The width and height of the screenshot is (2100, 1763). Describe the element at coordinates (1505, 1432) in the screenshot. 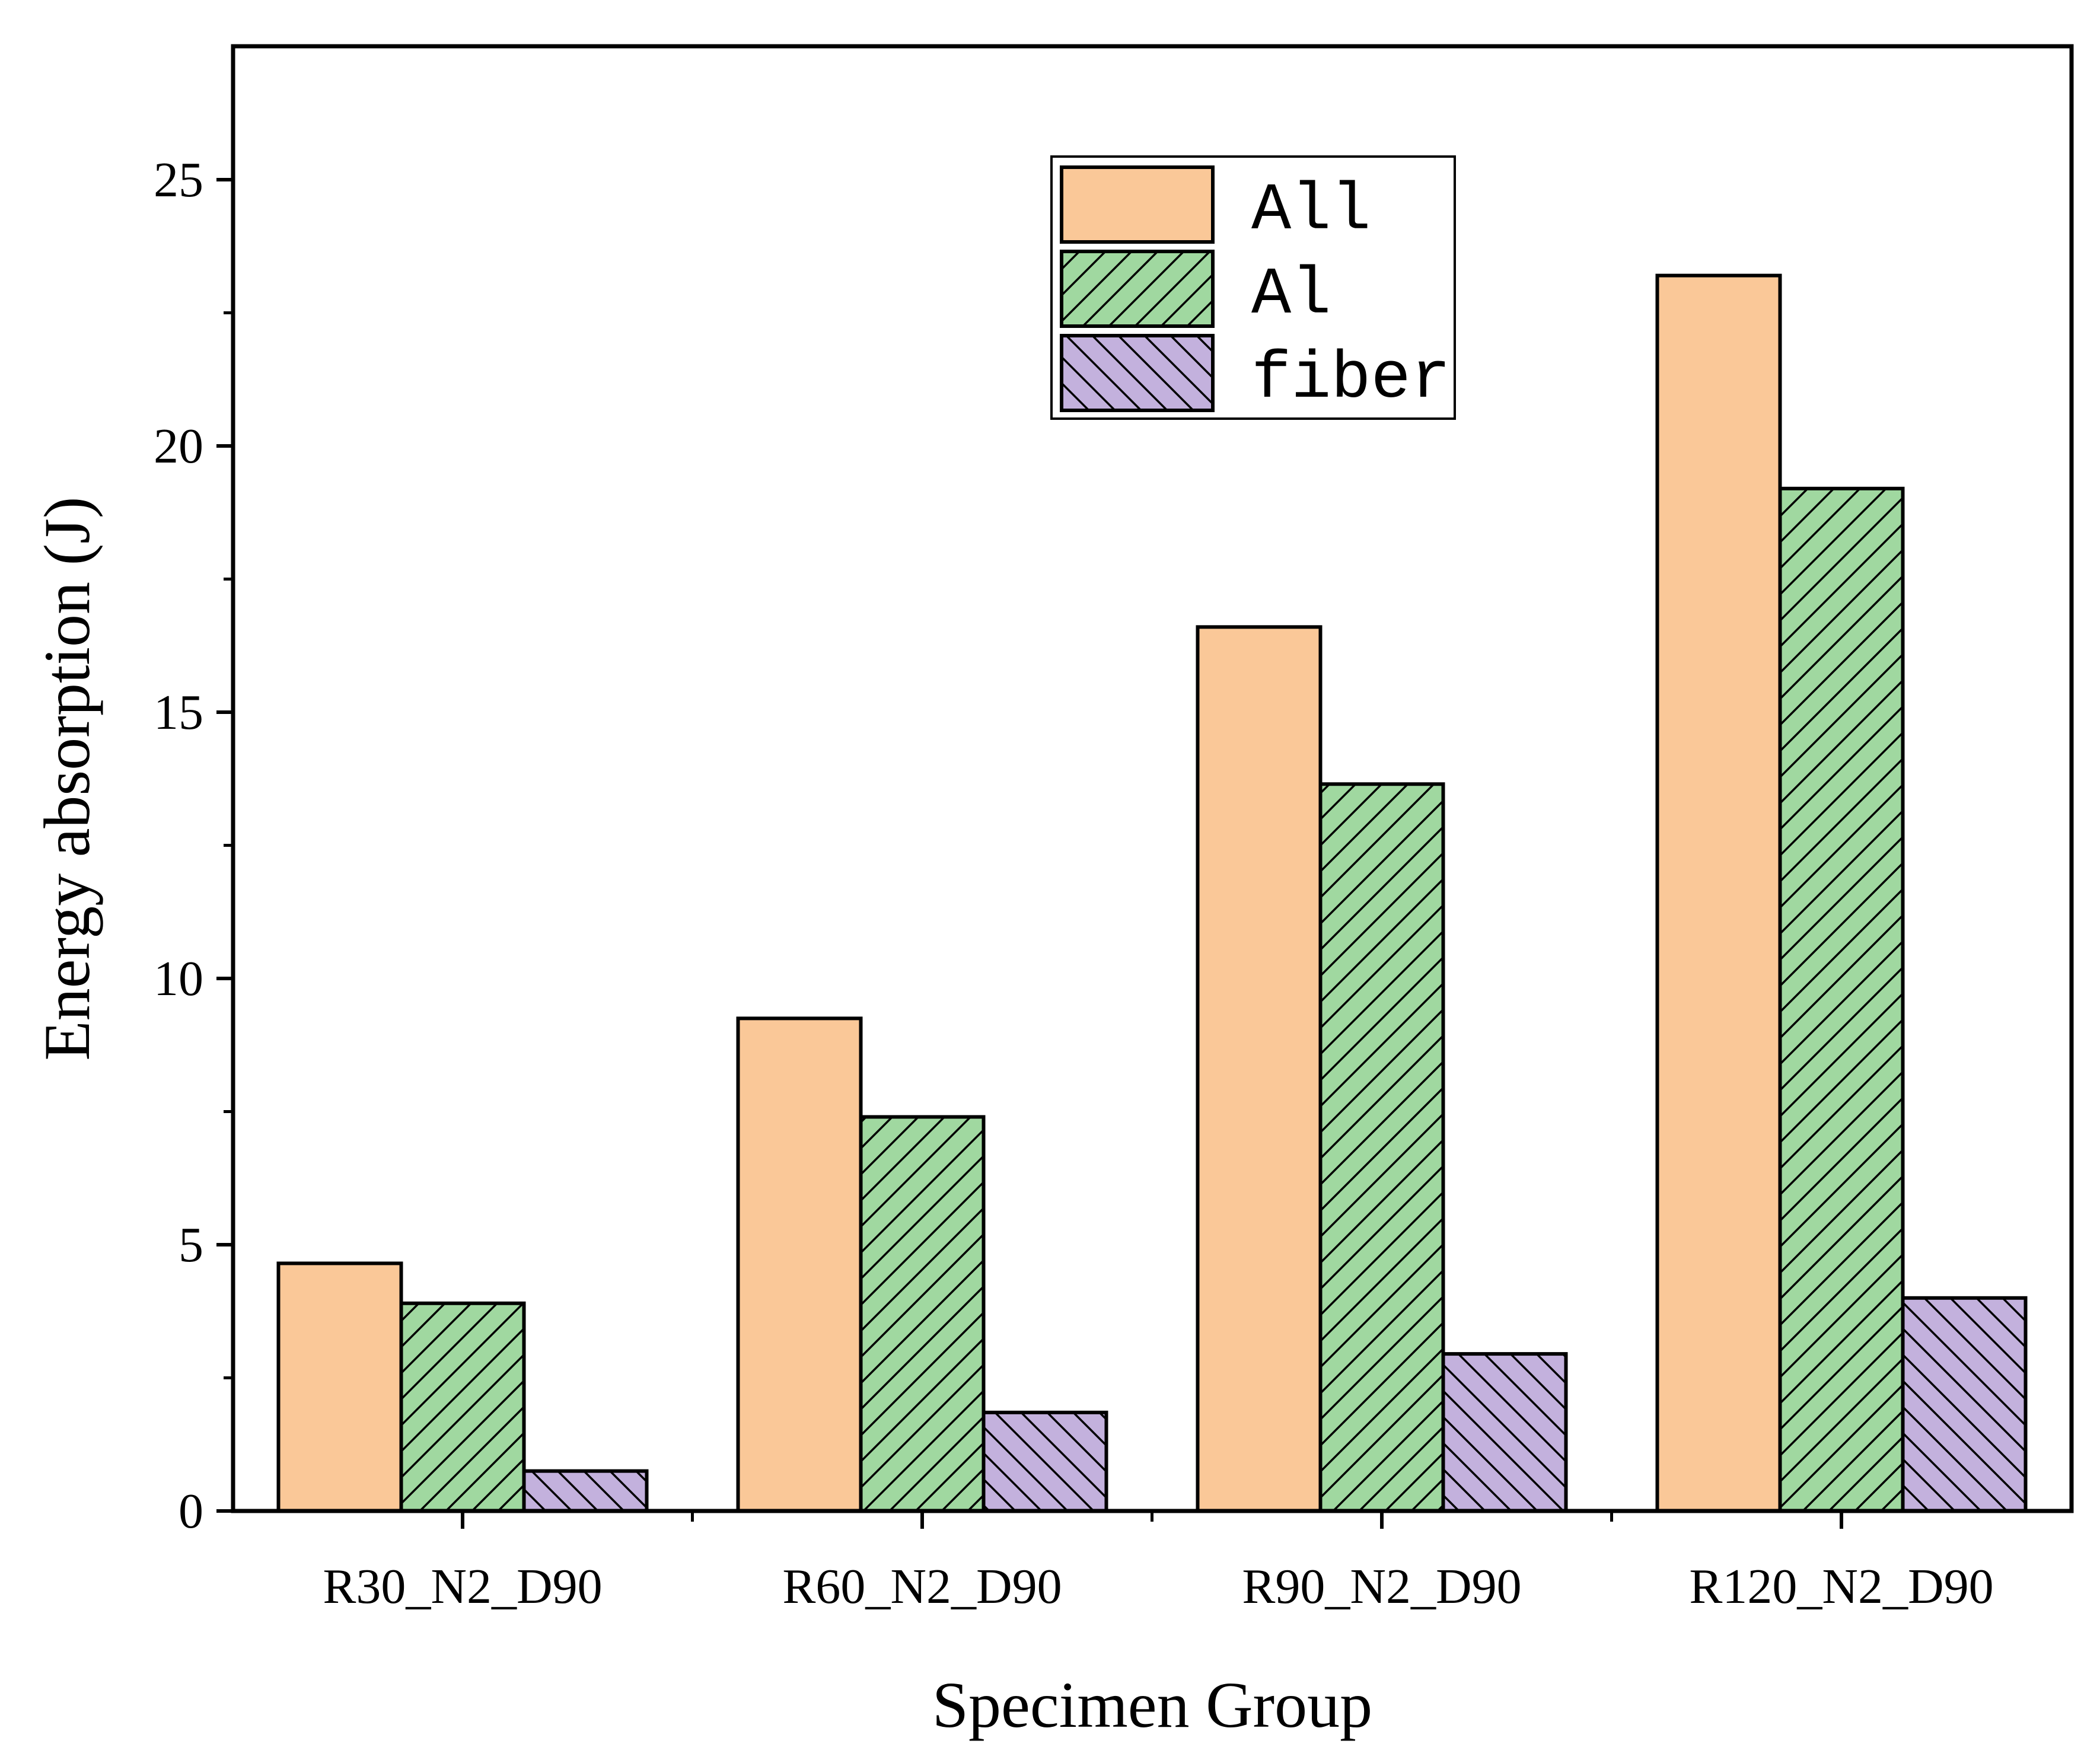

I see `bar-fiber-r90-n2-d90` at that location.